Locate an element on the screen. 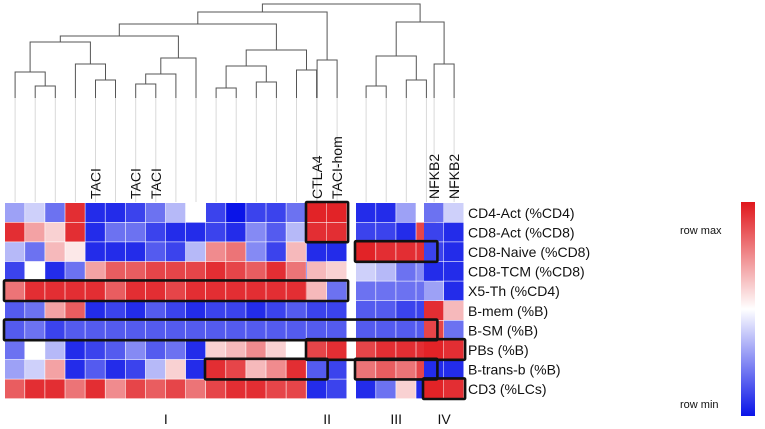 This screenshot has width=765, height=429. group-labels: I II III IV is located at coordinates (308, 419).